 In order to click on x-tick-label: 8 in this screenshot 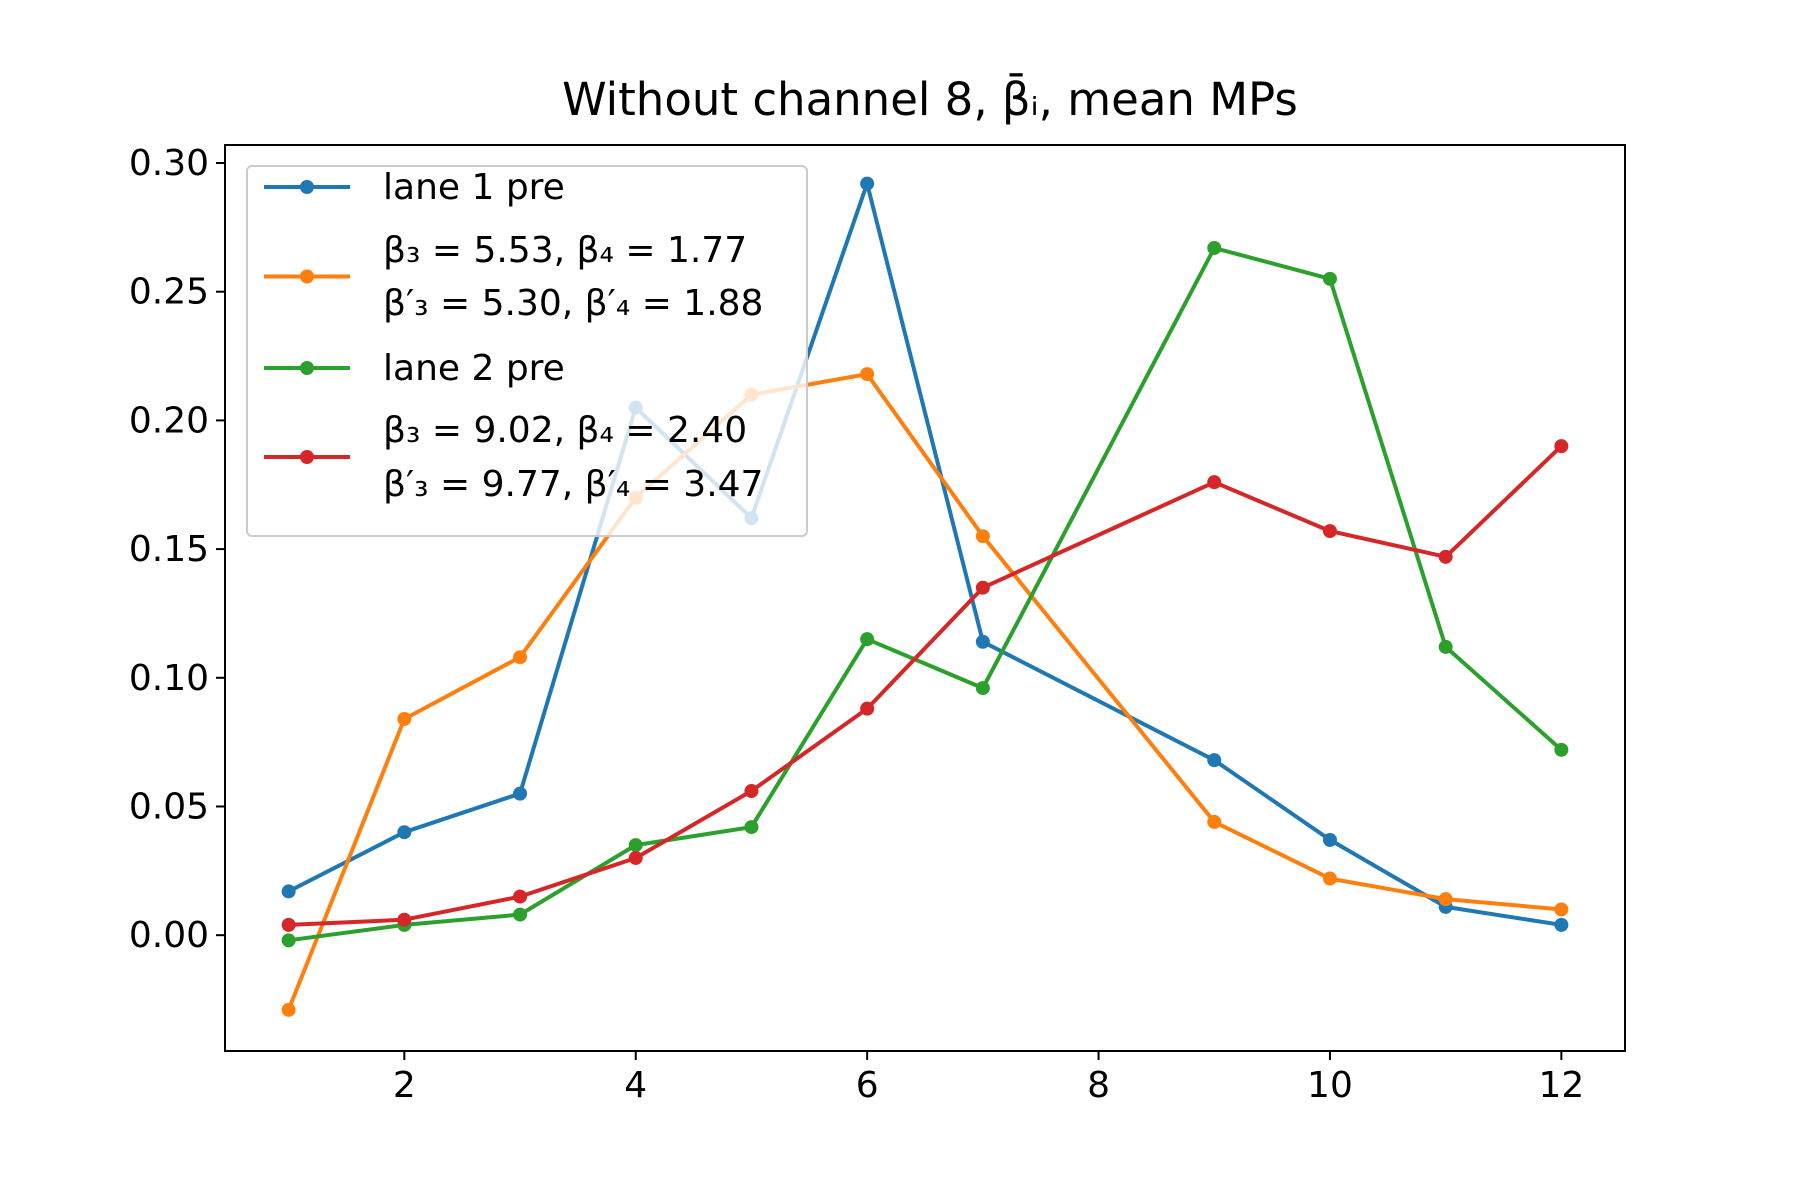, I will do `click(1098, 1085)`.